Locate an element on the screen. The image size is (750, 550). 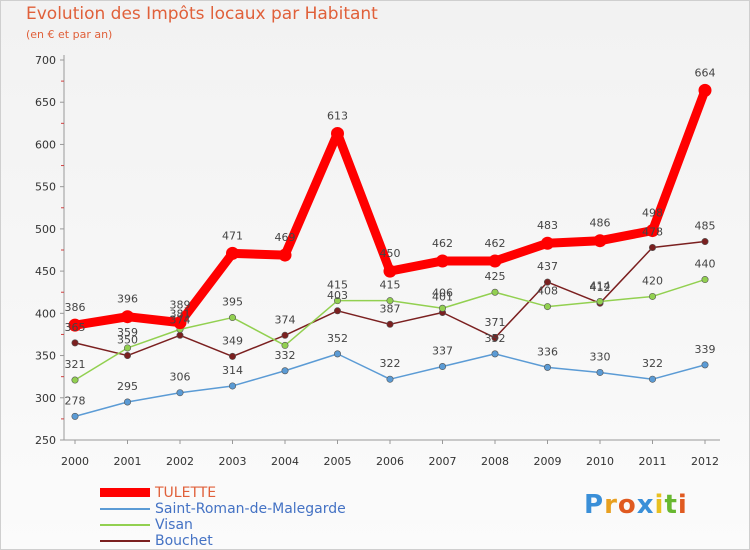
data-label-bouchet-2004: 374 is located at coordinates (285, 319).